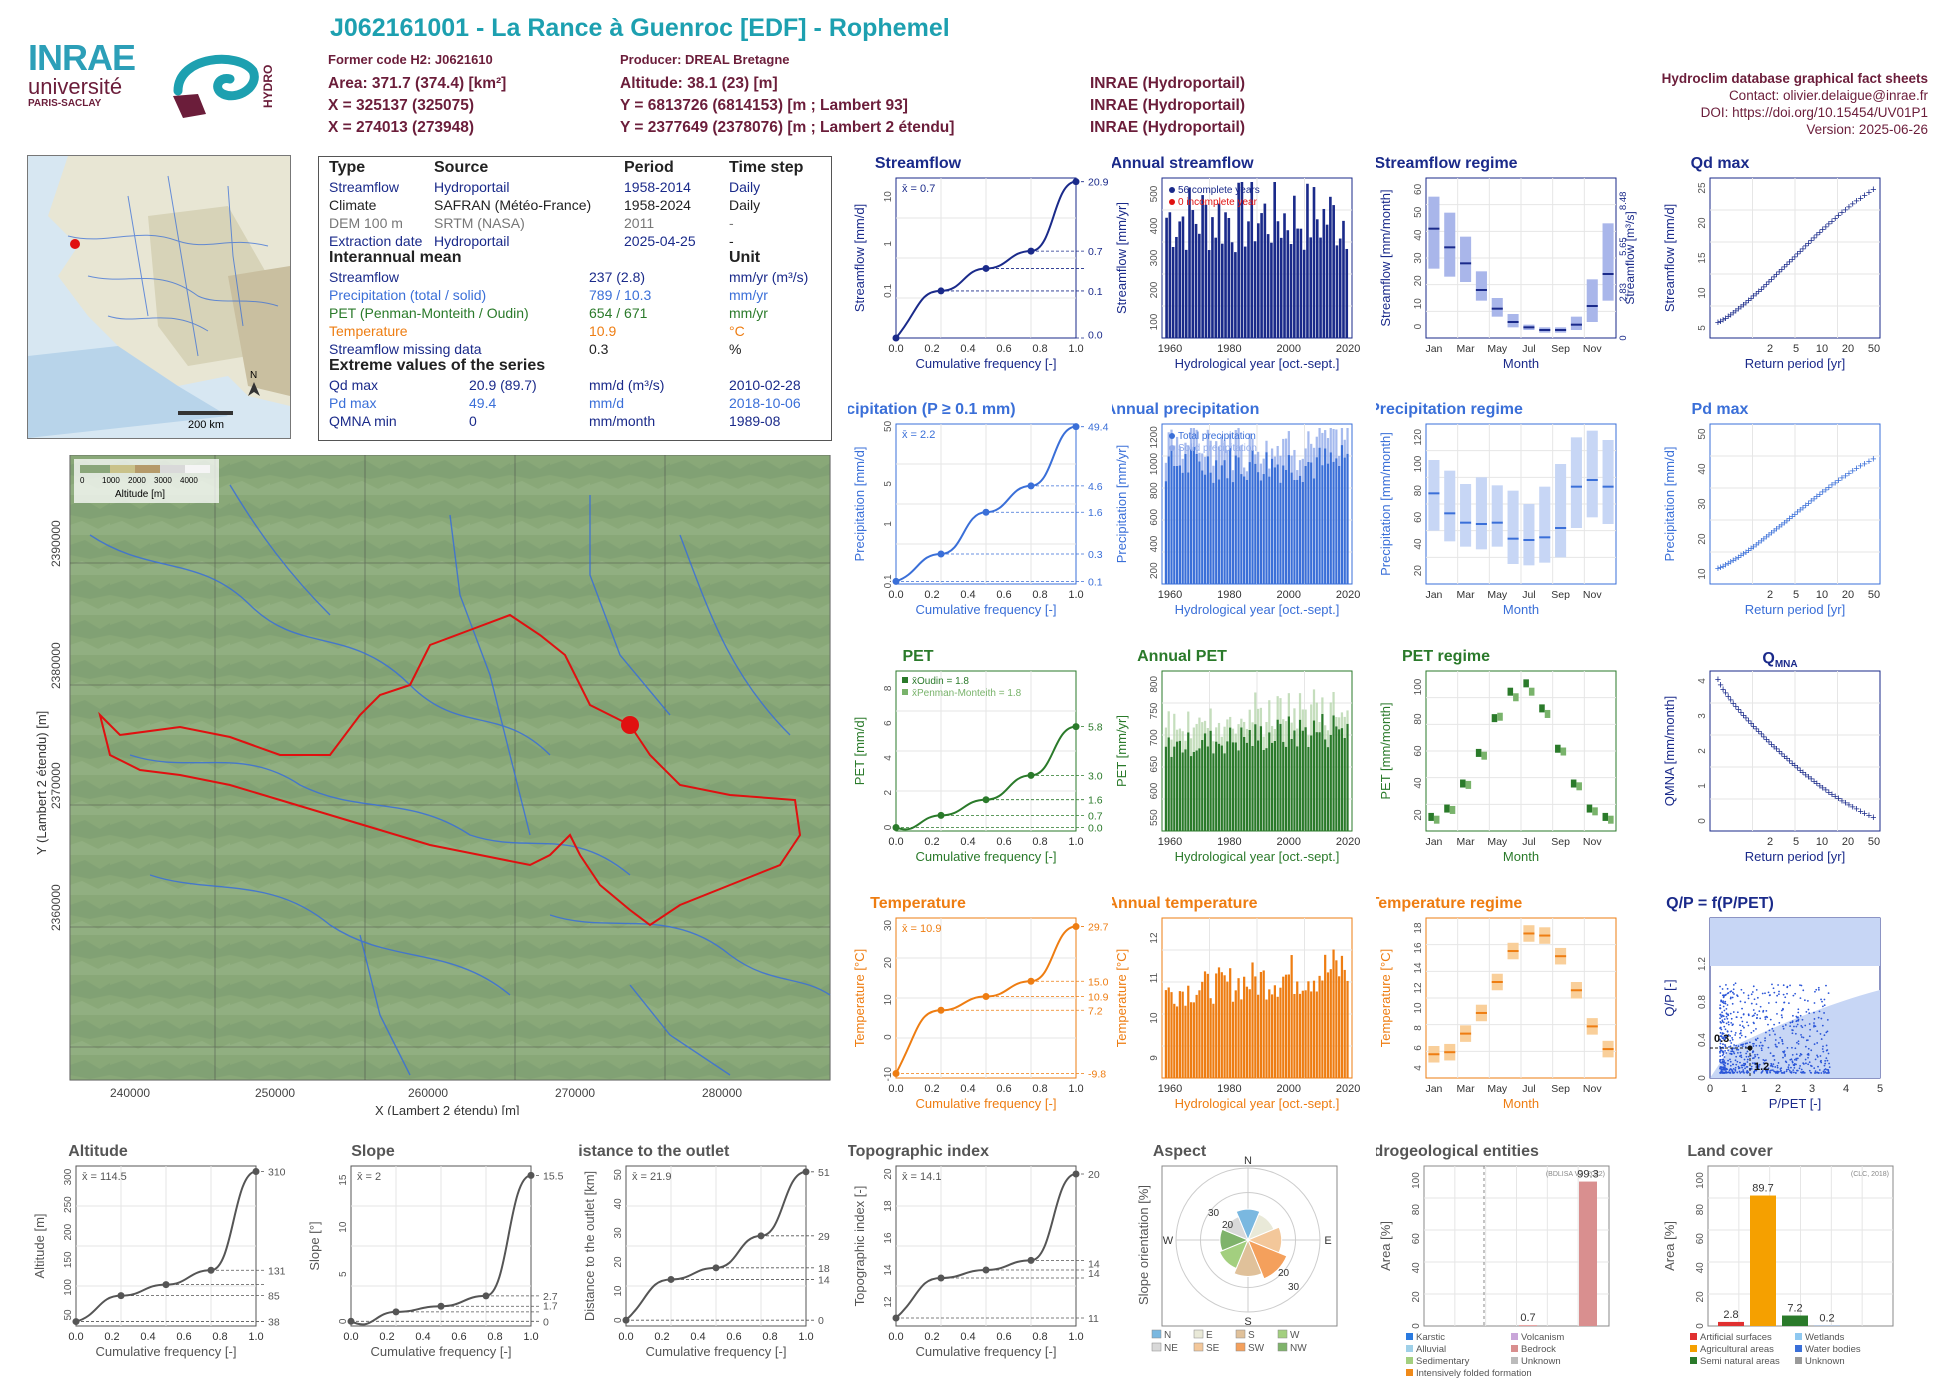 The height and width of the screenshot is (1386, 1960). I want to click on y-tick: 60, so click(1700, 1239).